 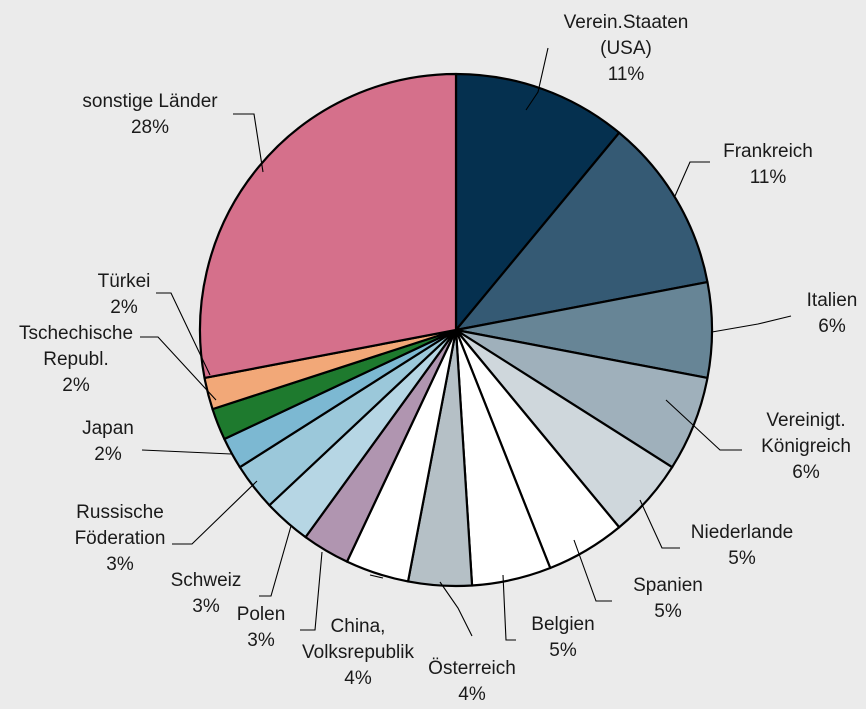 I want to click on slice-name-label: Österreich, so click(x=472, y=668).